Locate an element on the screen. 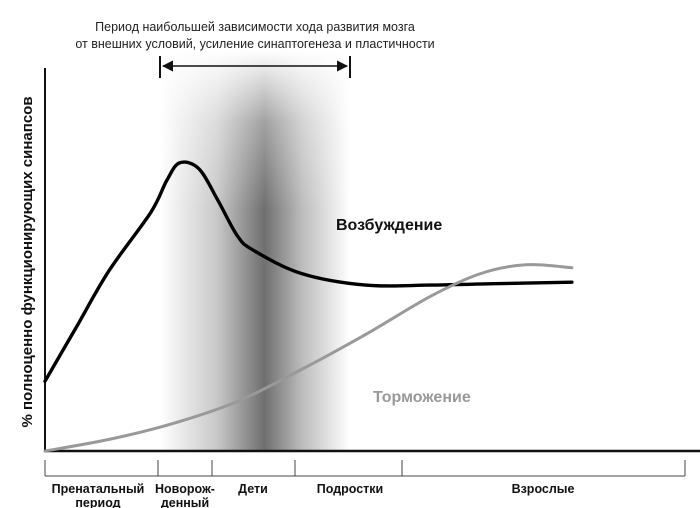  svg-text: Подростки is located at coordinates (350, 489).